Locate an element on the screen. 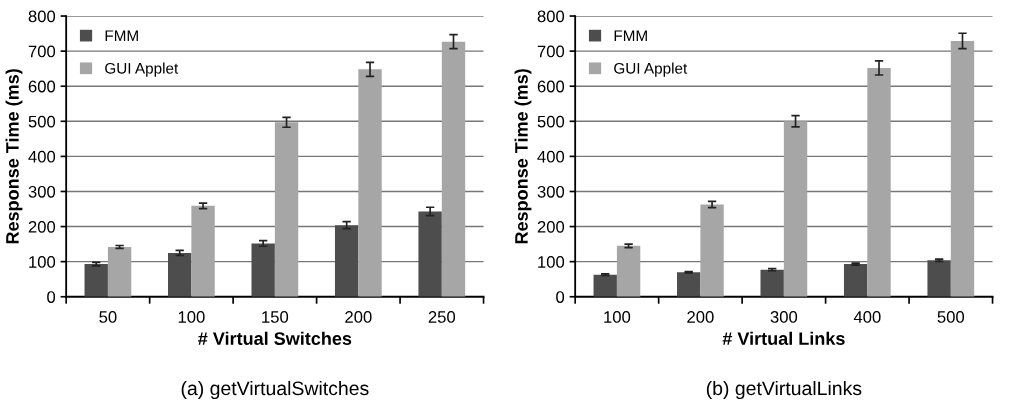  x-axis-title: # Virtual Links is located at coordinates (783, 338).